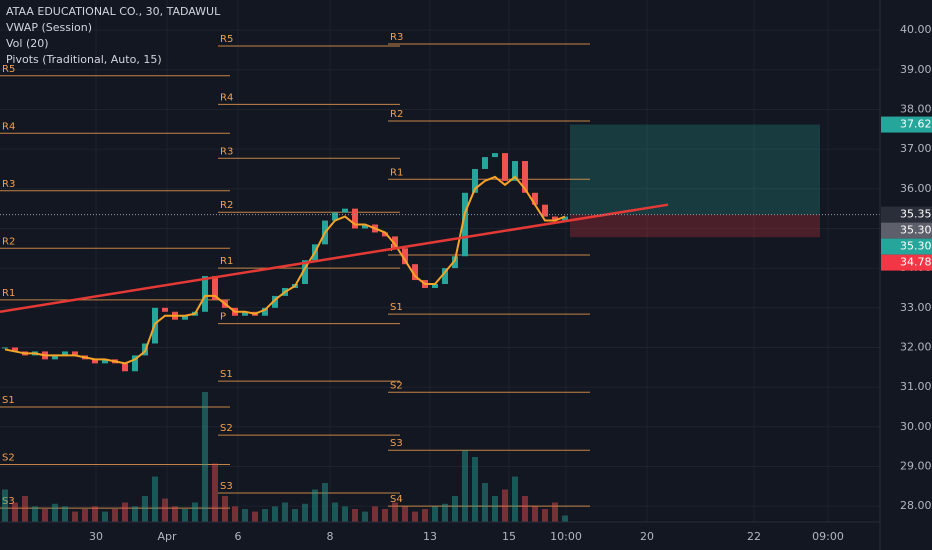  Describe the element at coordinates (330, 536) in the screenshot. I see `x-tick-label: 8` at that location.